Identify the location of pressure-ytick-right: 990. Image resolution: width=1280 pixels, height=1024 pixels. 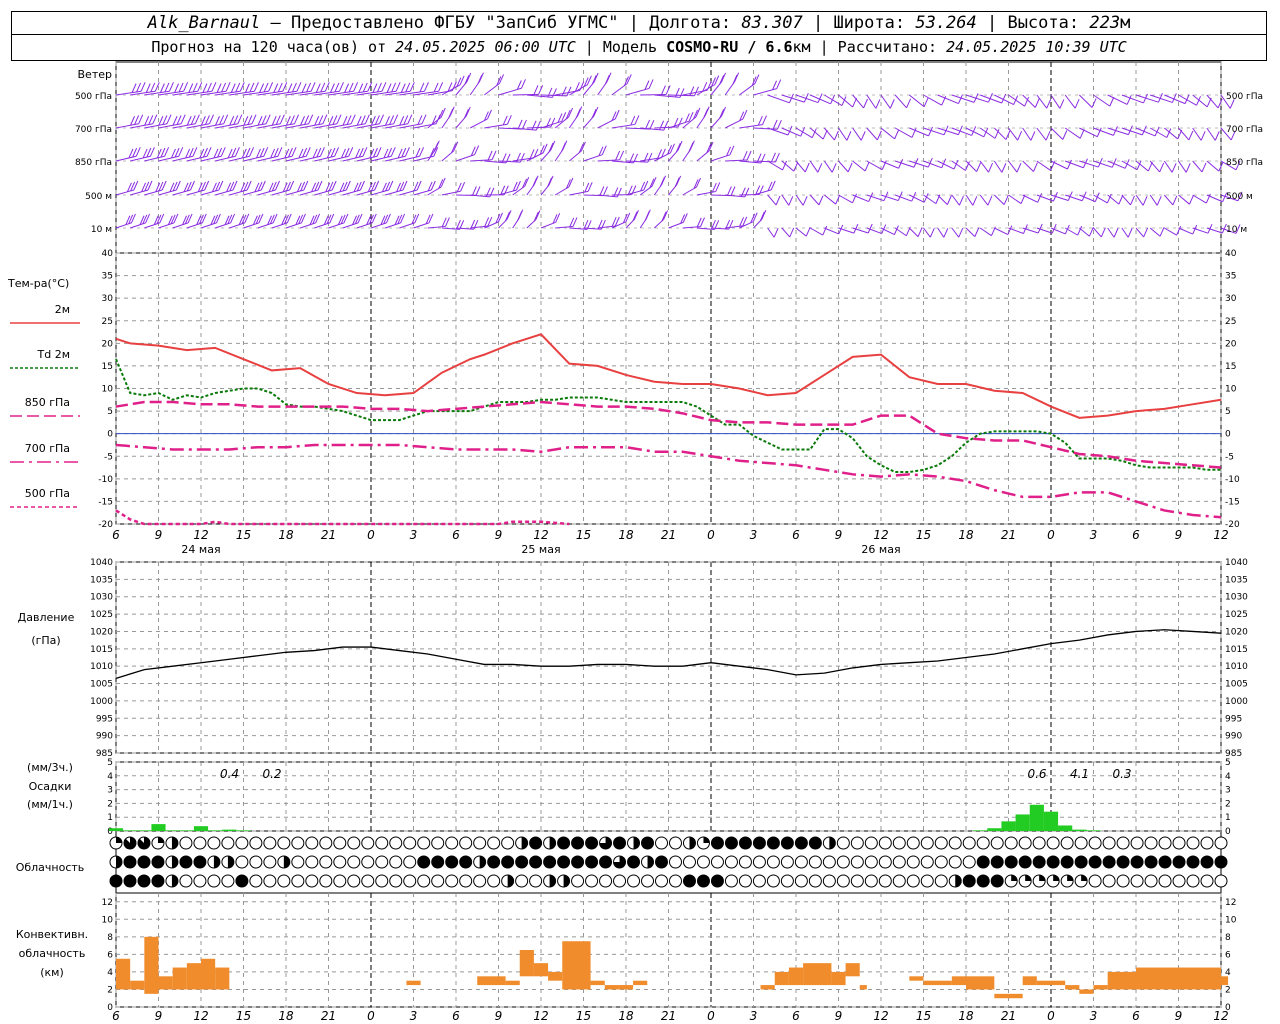
(1233, 737).